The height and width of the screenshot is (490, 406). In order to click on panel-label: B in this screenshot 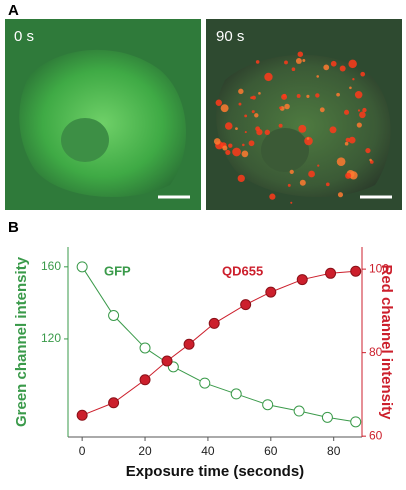, I will do `click(13, 227)`.